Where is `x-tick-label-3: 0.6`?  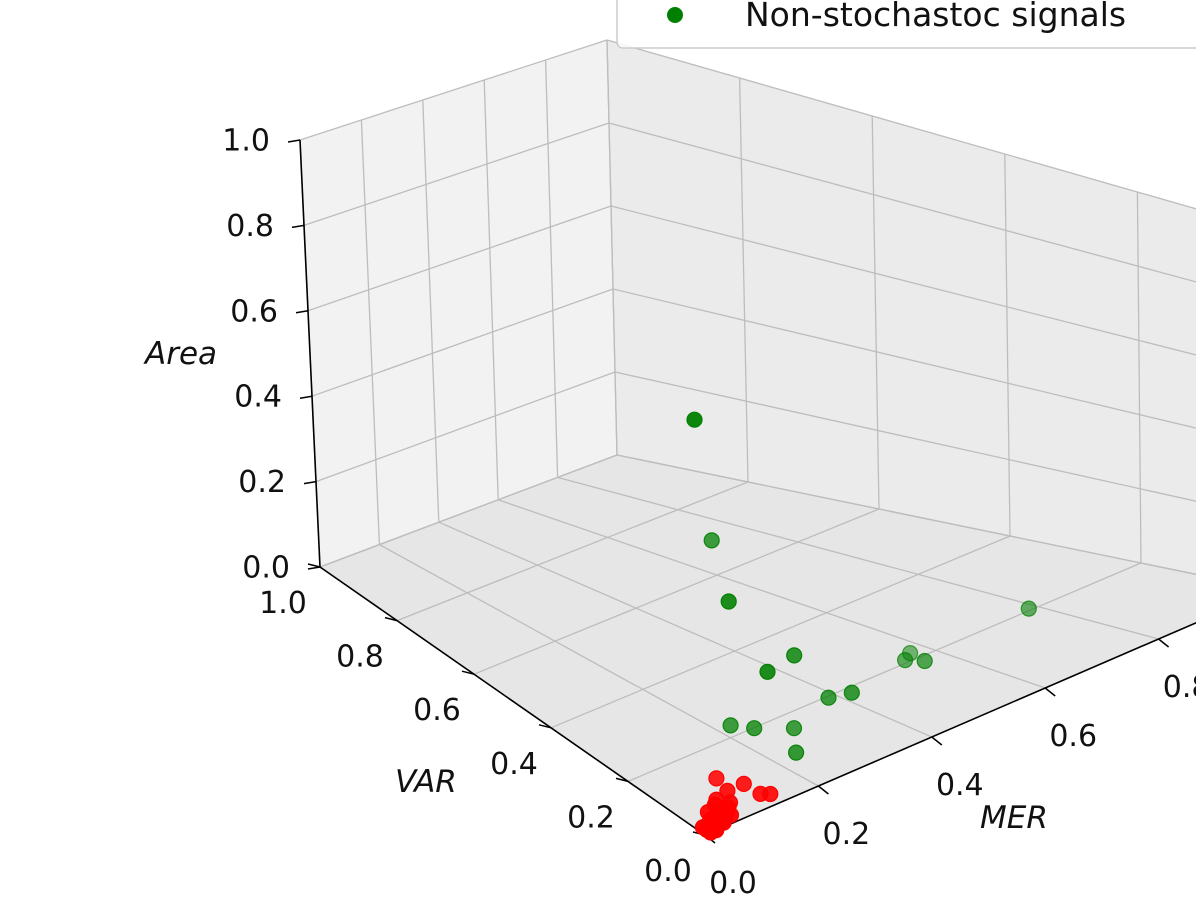
x-tick-label-3: 0.6 is located at coordinates (1073, 736).